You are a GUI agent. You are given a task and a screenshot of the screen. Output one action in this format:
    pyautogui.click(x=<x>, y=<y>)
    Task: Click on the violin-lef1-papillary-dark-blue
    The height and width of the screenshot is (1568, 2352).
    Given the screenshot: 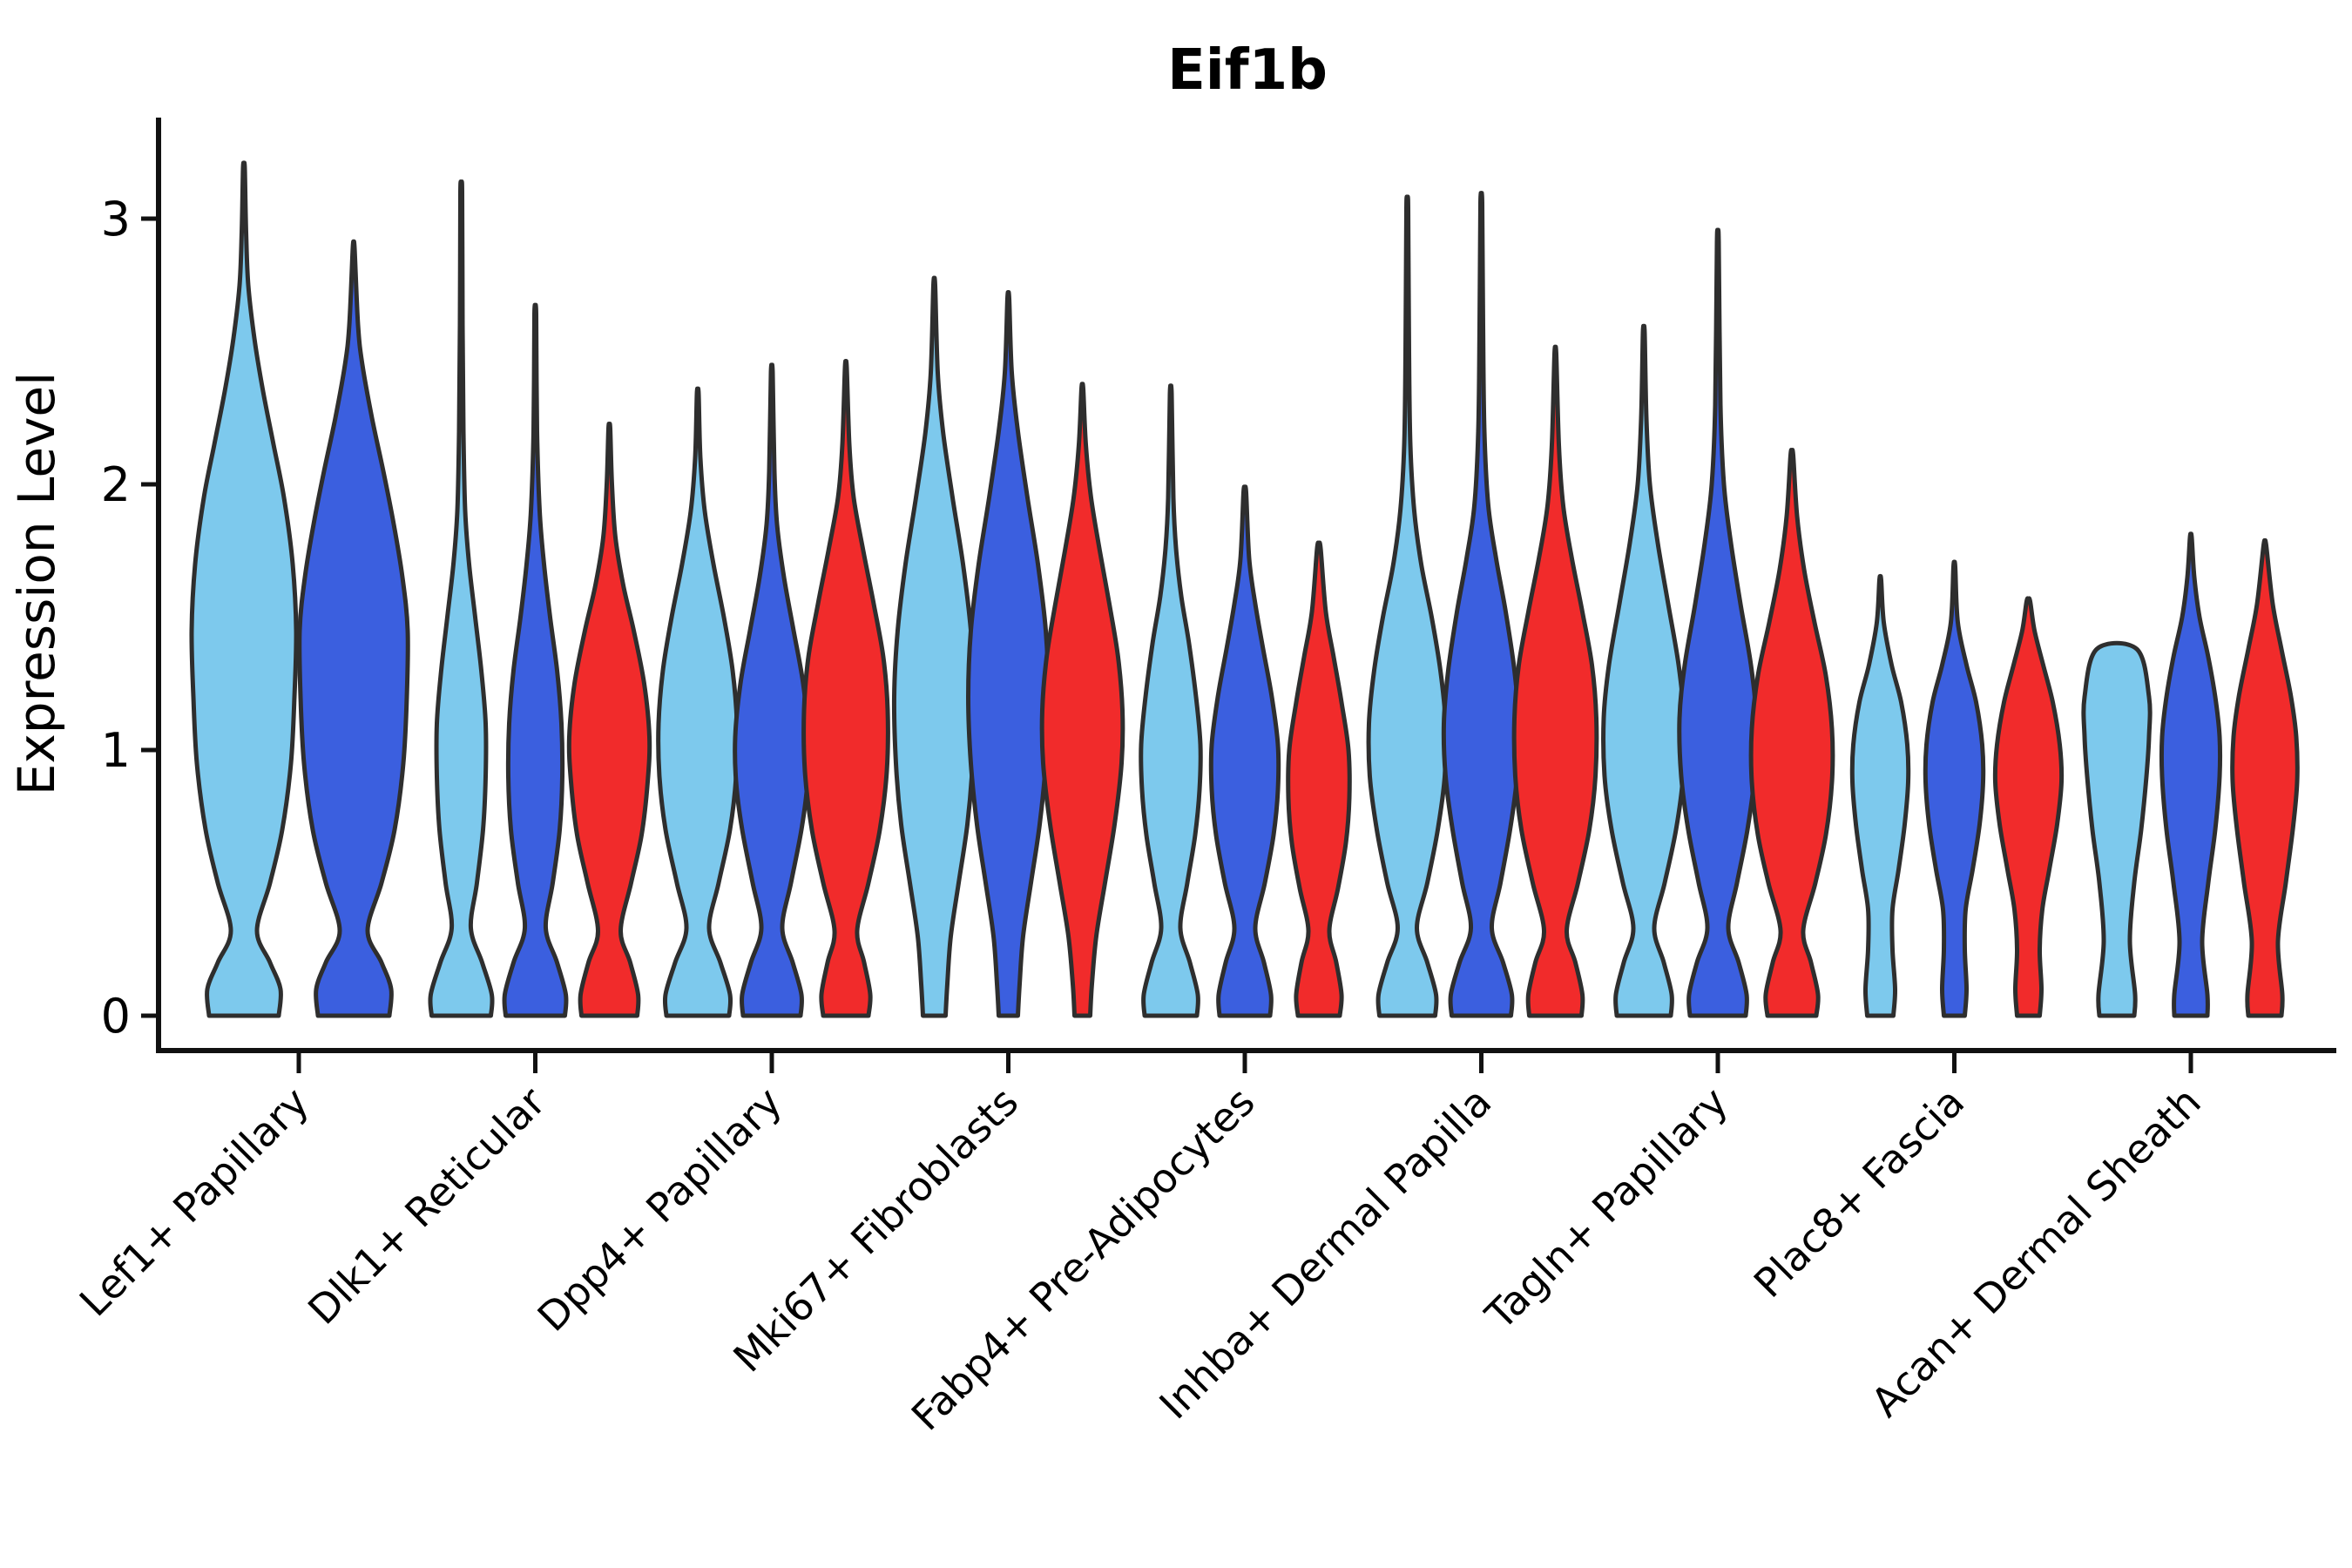 What is the action you would take?
    pyautogui.click(x=353, y=628)
    